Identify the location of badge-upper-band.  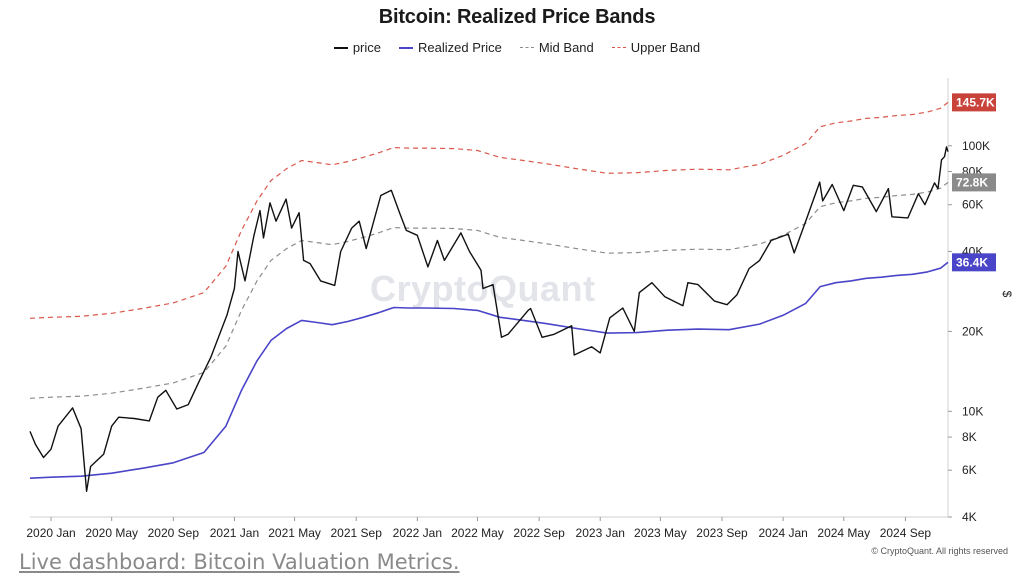
(974, 102).